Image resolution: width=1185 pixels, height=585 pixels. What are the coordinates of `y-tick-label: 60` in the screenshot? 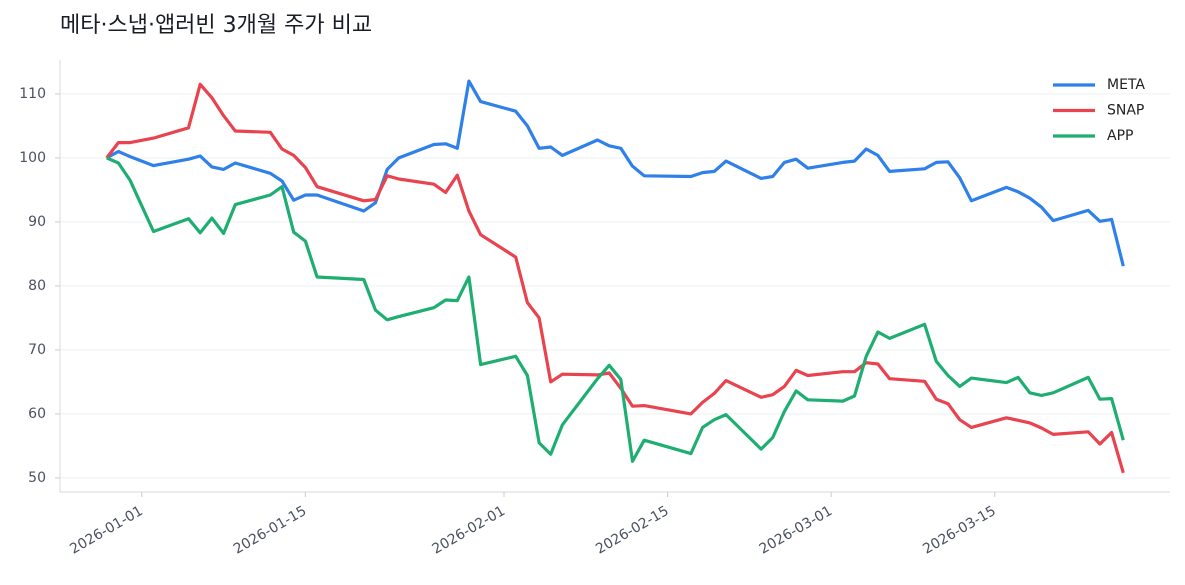 It's located at (37, 414).